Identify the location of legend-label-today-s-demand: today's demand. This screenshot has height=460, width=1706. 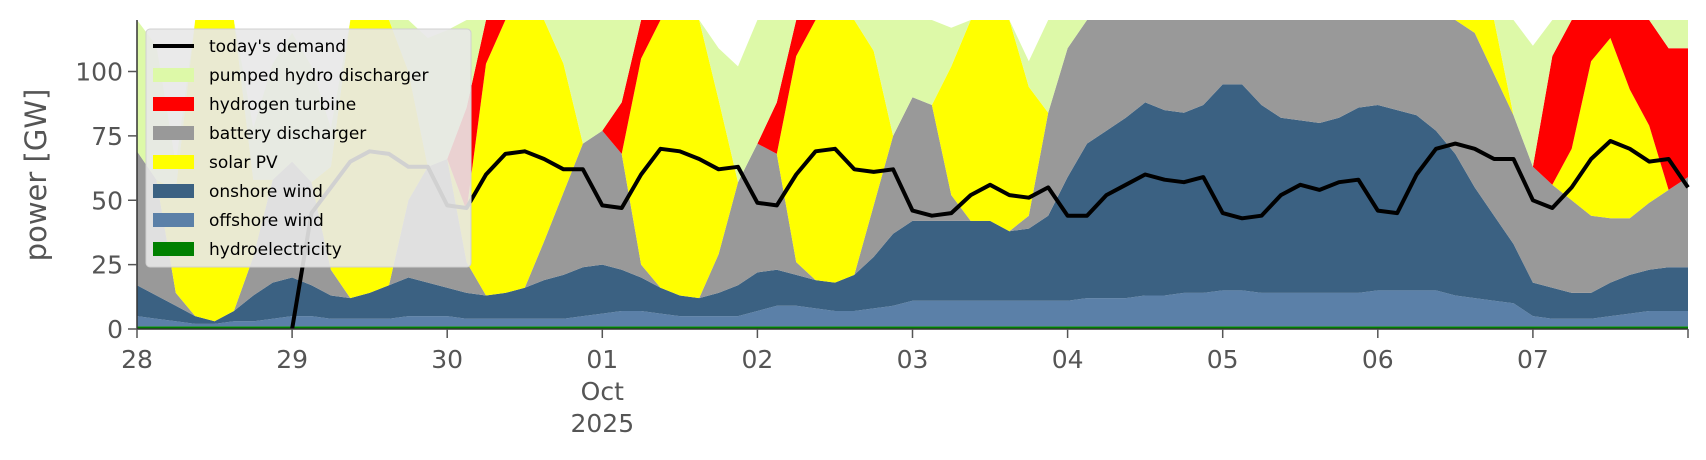
(277, 47).